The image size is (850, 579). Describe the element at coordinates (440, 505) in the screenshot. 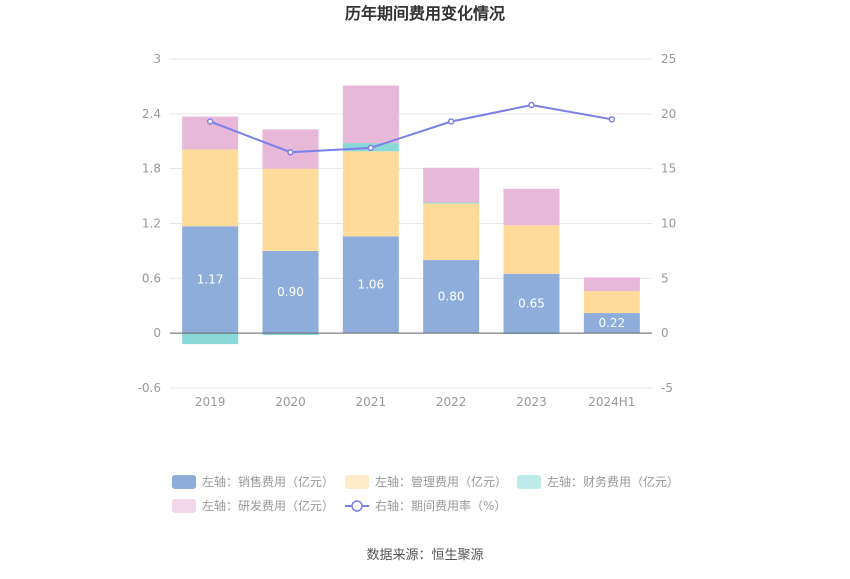

I see `legend-label: 右轴：期间费用率（%）` at that location.